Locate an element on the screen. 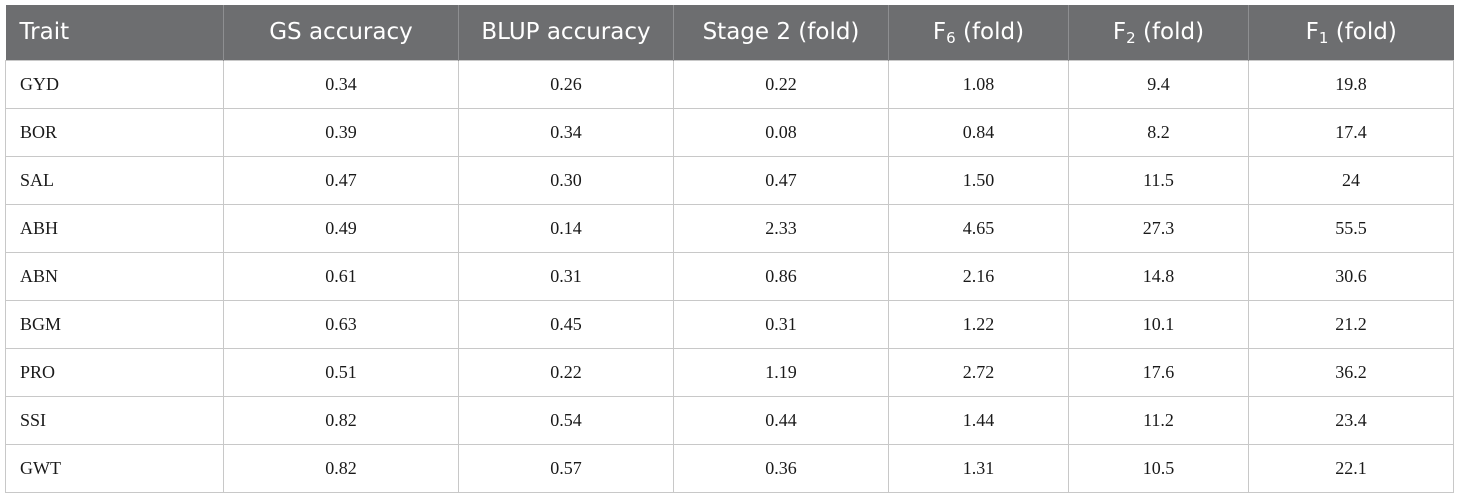 Image resolution: width=1460 pixels, height=502 pixels. cell-blup-accuracy: 0.26 is located at coordinates (566, 84).